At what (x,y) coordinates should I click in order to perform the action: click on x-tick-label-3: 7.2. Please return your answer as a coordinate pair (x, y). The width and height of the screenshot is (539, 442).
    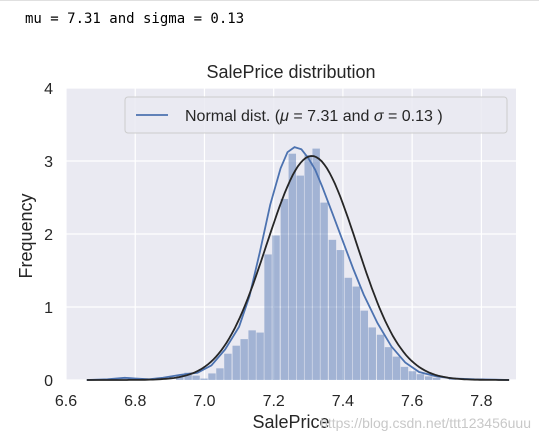
    Looking at the image, I should click on (274, 401).